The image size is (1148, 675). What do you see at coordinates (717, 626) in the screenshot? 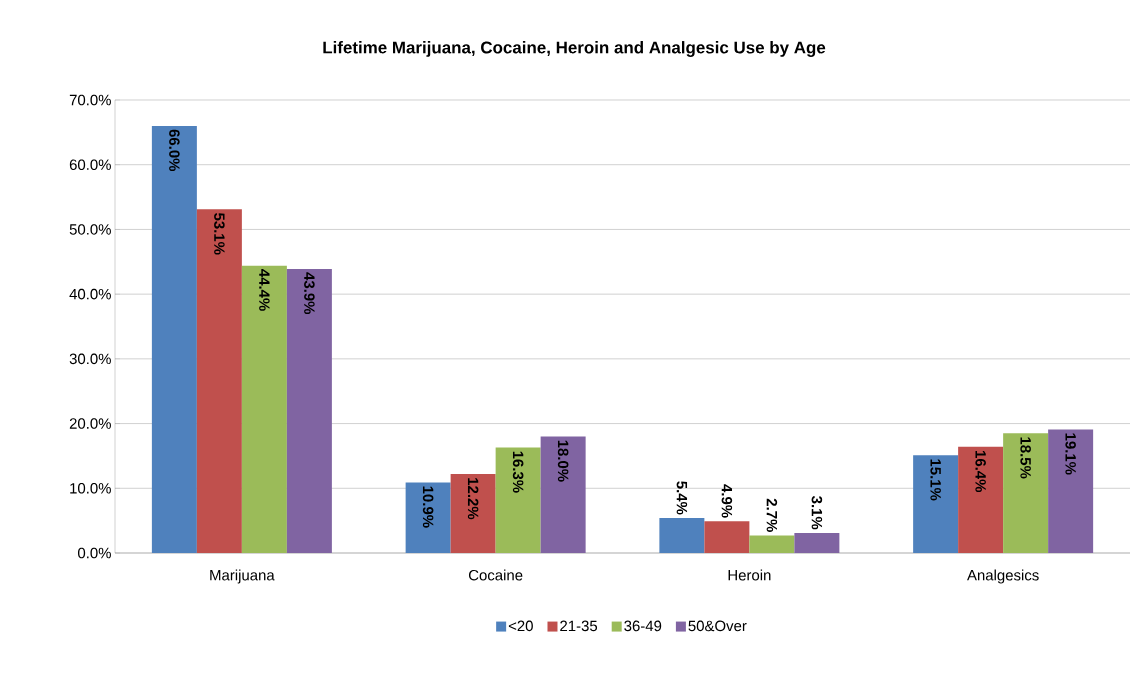
I see `legend-label: 50&Over` at bounding box center [717, 626].